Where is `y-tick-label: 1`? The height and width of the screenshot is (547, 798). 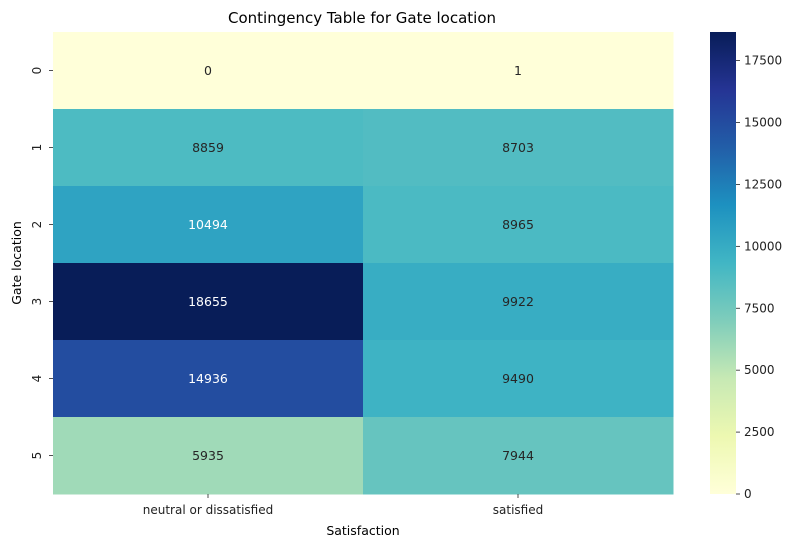 y-tick-label: 1 is located at coordinates (37, 148).